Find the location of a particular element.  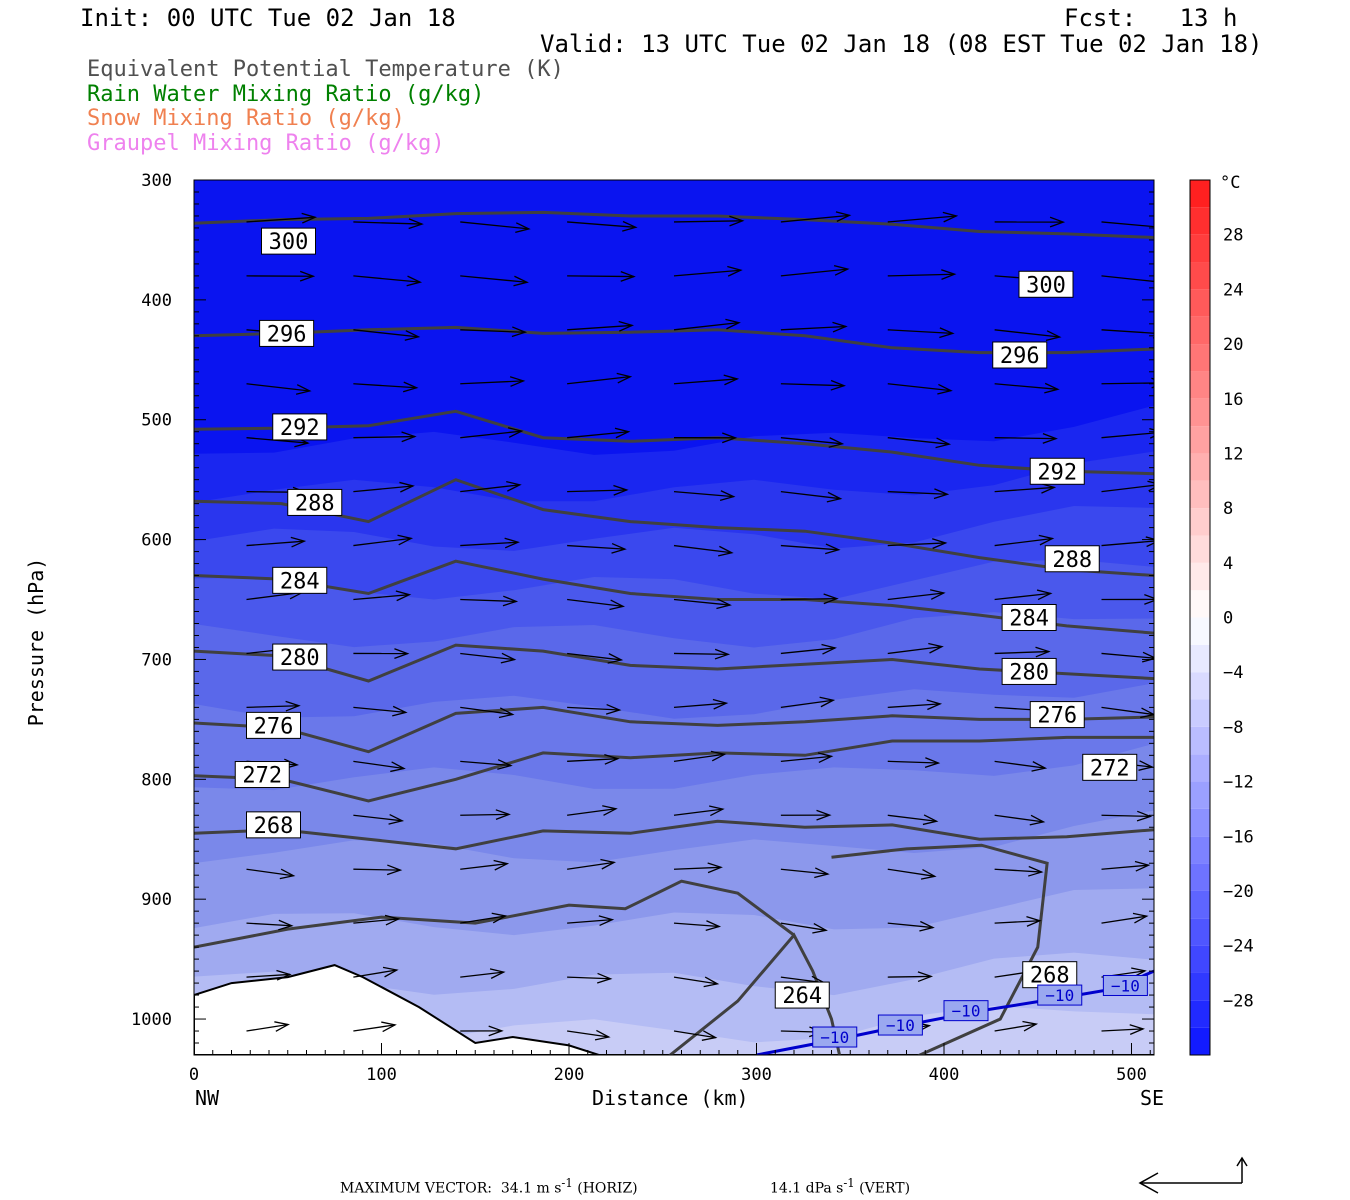

x-tick-label: 400 is located at coordinates (944, 1075).